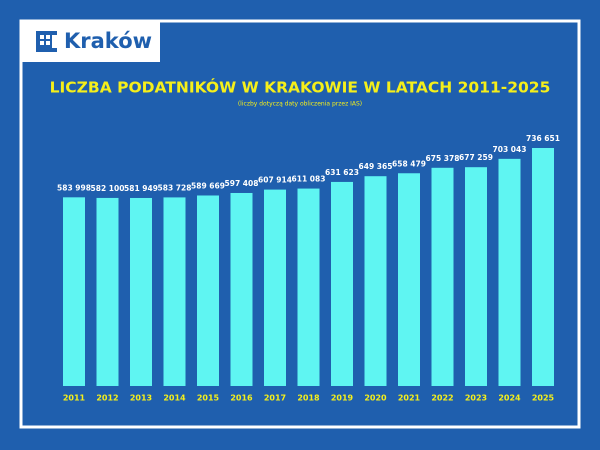 This screenshot has width=600, height=450. What do you see at coordinates (46, 41) in the screenshot?
I see `logo-icon` at bounding box center [46, 41].